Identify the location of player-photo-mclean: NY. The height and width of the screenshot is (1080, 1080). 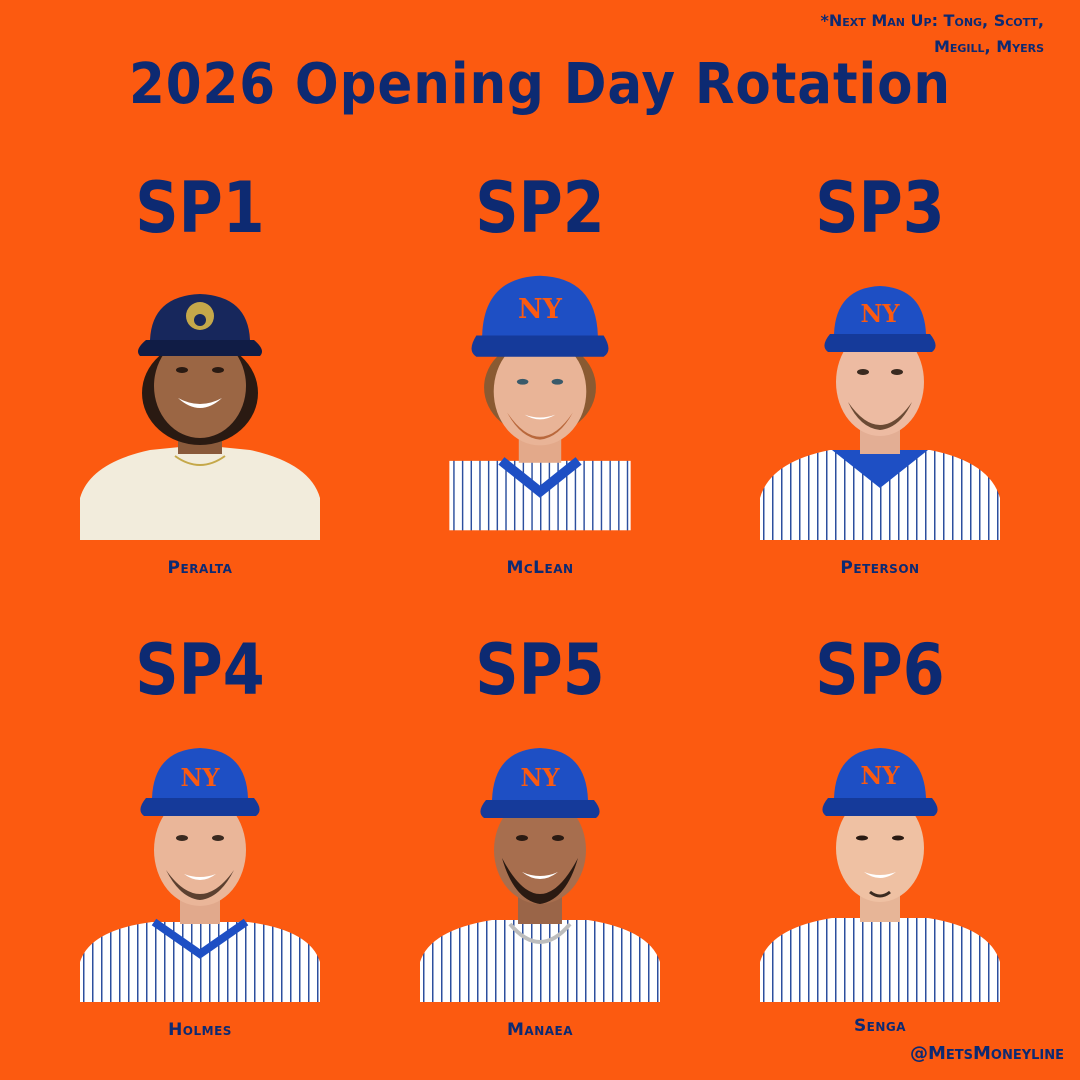
(540, 403).